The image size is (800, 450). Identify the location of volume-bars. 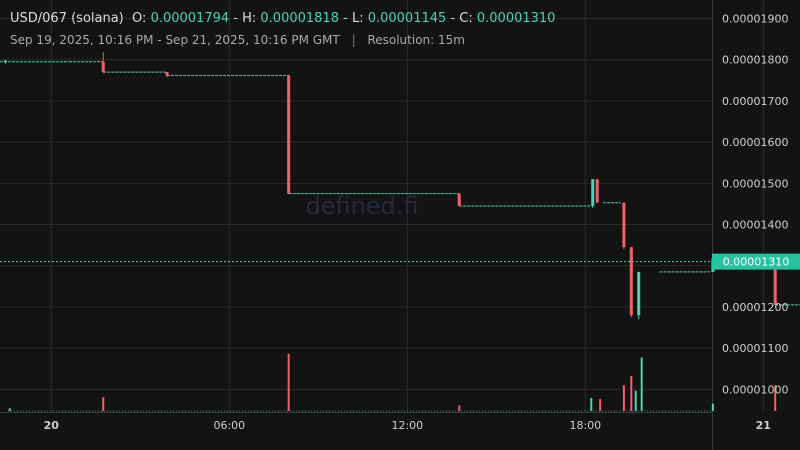
(392, 382).